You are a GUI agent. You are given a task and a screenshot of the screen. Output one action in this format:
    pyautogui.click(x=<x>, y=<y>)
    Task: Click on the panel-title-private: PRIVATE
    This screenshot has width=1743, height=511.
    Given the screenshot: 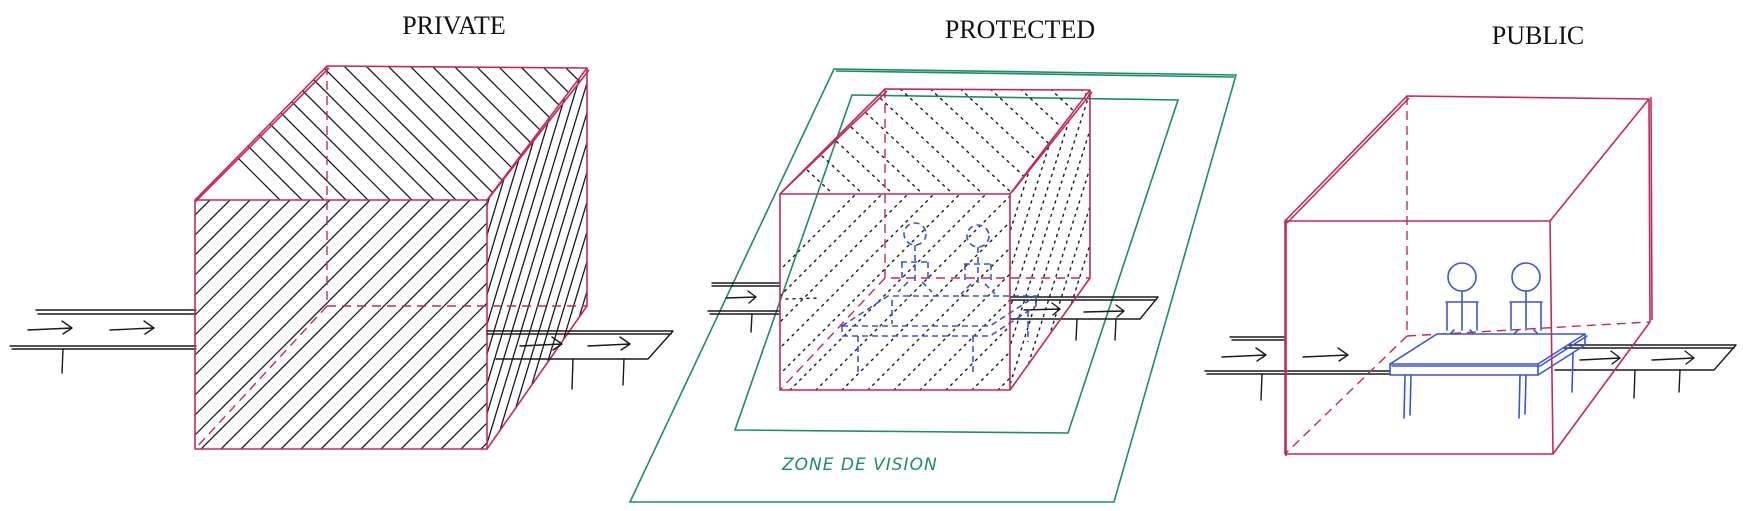 What is the action you would take?
    pyautogui.click(x=454, y=25)
    